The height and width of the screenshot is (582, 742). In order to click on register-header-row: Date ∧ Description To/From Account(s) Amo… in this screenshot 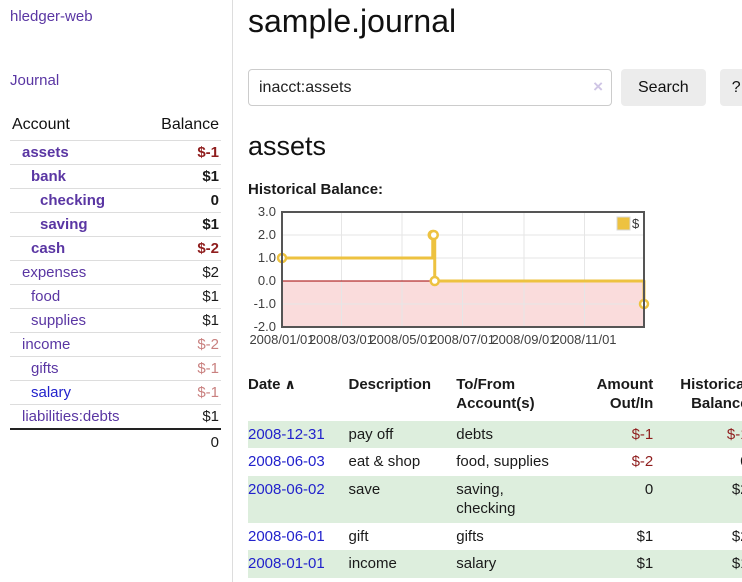, I will do `click(495, 397)`.